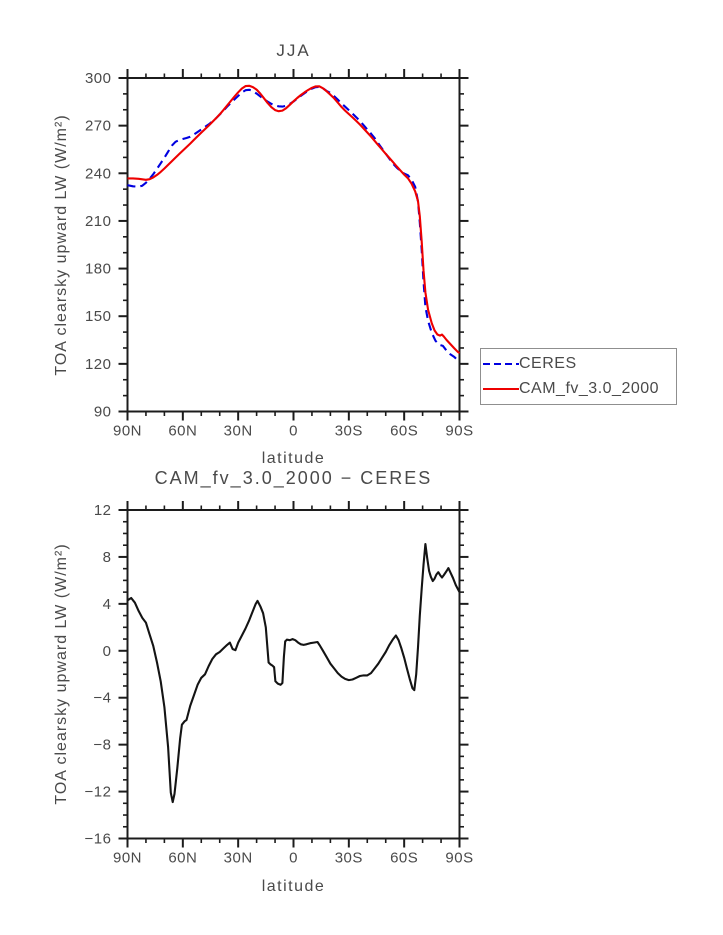 This screenshot has width=723, height=935. What do you see at coordinates (107, 604) in the screenshot?
I see `svg-text: 4` at bounding box center [107, 604].